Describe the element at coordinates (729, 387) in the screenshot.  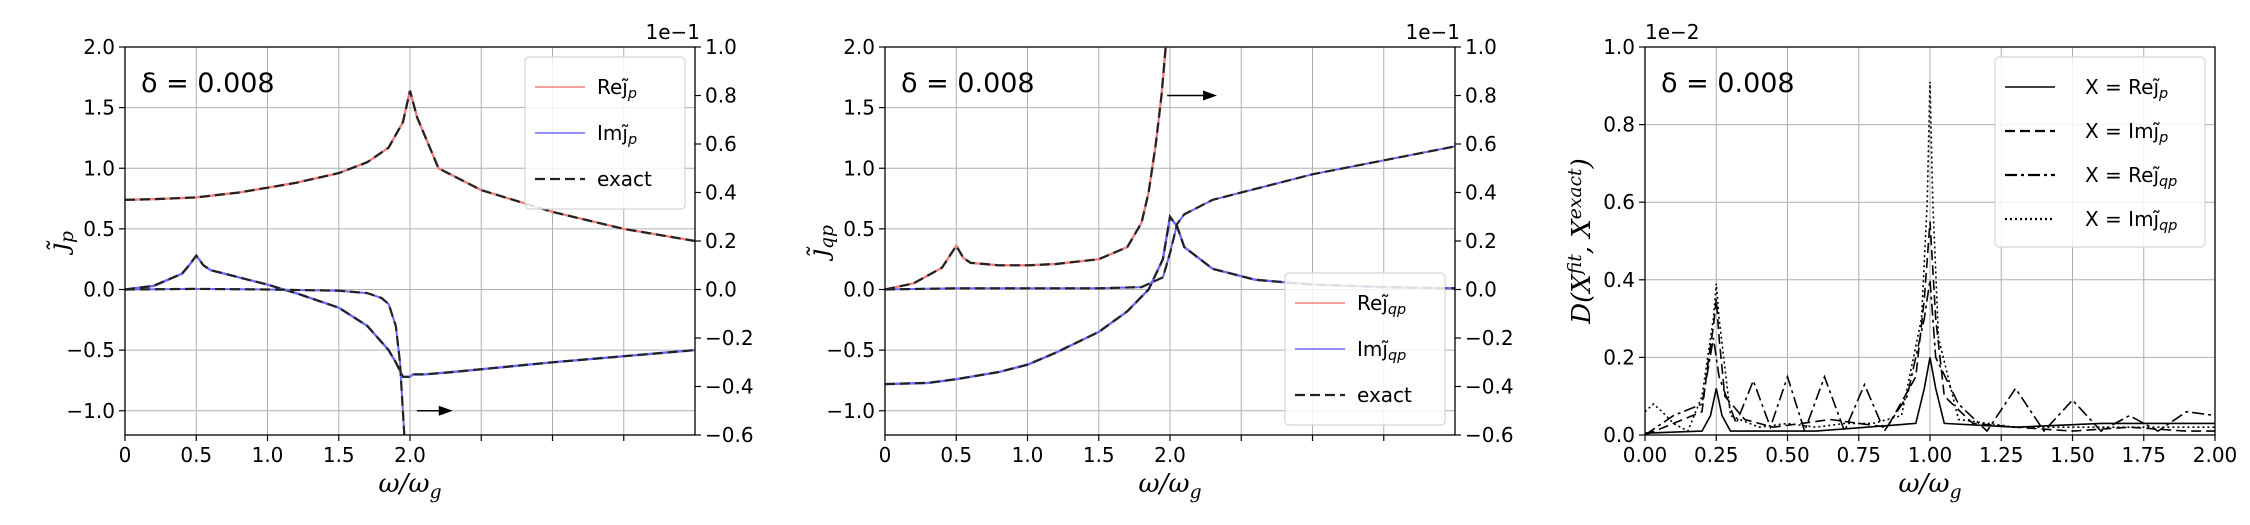
I see `y2-tick-label: −0.4` at that location.